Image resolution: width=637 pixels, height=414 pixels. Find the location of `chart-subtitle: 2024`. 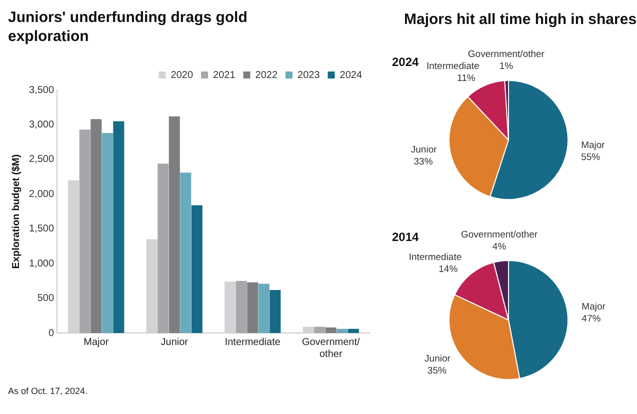

chart-subtitle: 2024 is located at coordinates (405, 62).